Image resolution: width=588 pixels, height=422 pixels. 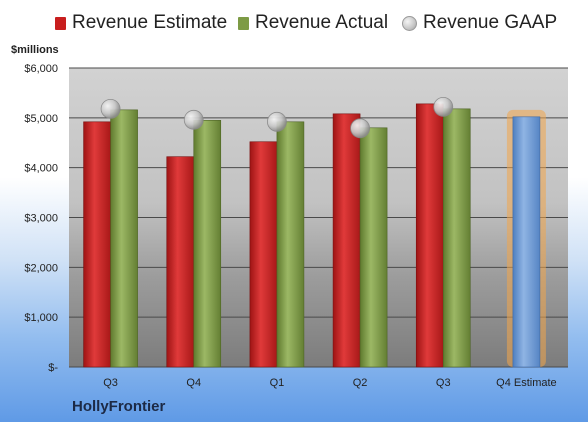 I want to click on gaap-markers, so click(x=277, y=117).